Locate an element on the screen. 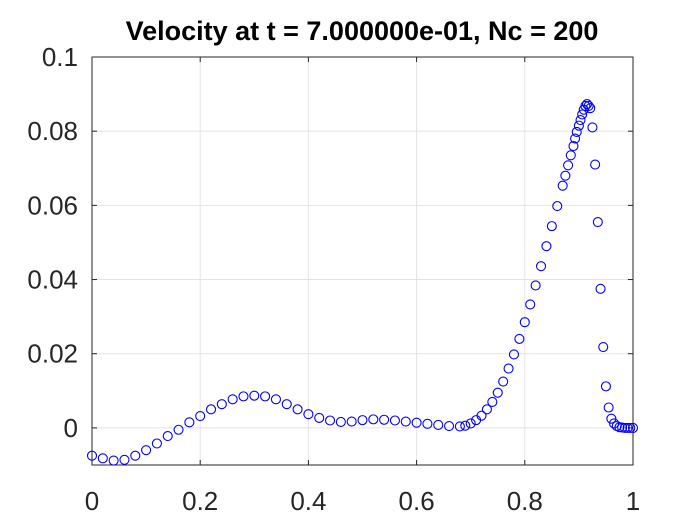 This screenshot has height=525, width=700. y-tick-label: 0.1 is located at coordinates (60, 57).